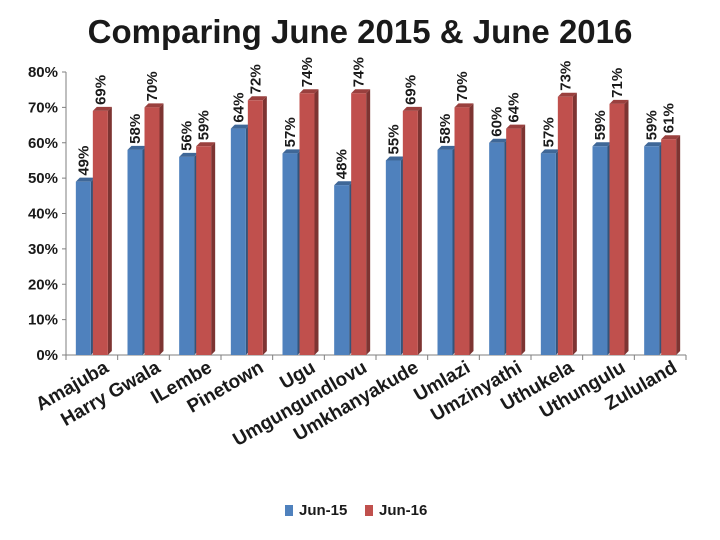  What do you see at coordinates (497, 122) in the screenshot?
I see `data-label: 60%` at bounding box center [497, 122].